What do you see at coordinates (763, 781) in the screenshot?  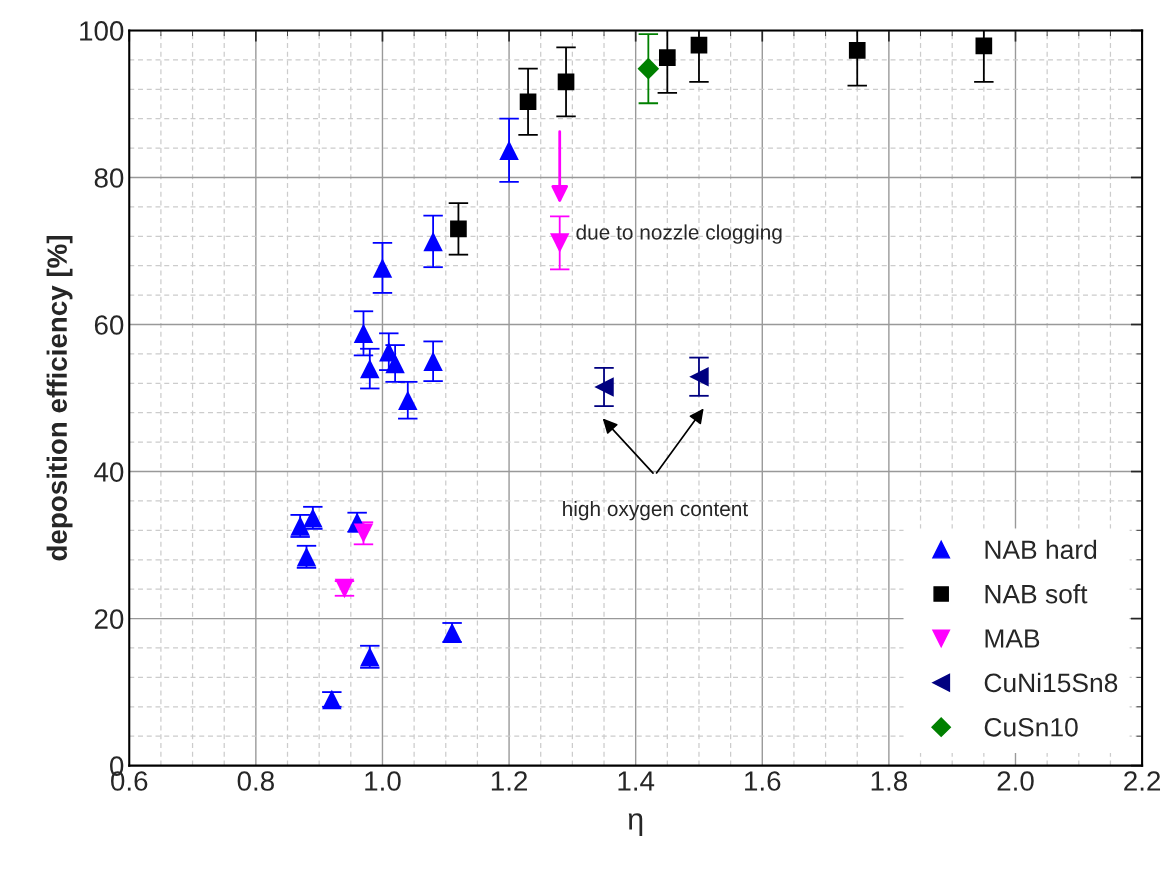 I see `x-tick-label: 1.6` at bounding box center [763, 781].